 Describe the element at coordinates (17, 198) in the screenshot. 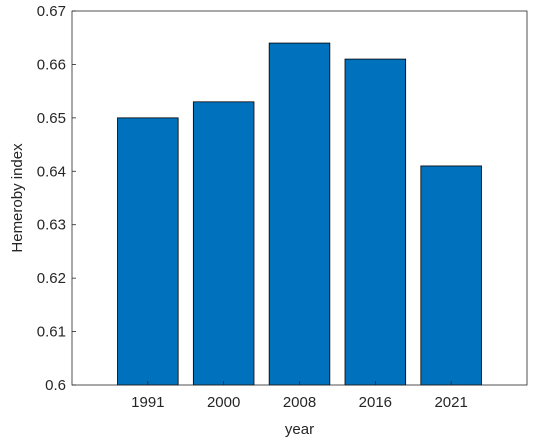

I see `y-axis-label: Hemeroby index` at that location.